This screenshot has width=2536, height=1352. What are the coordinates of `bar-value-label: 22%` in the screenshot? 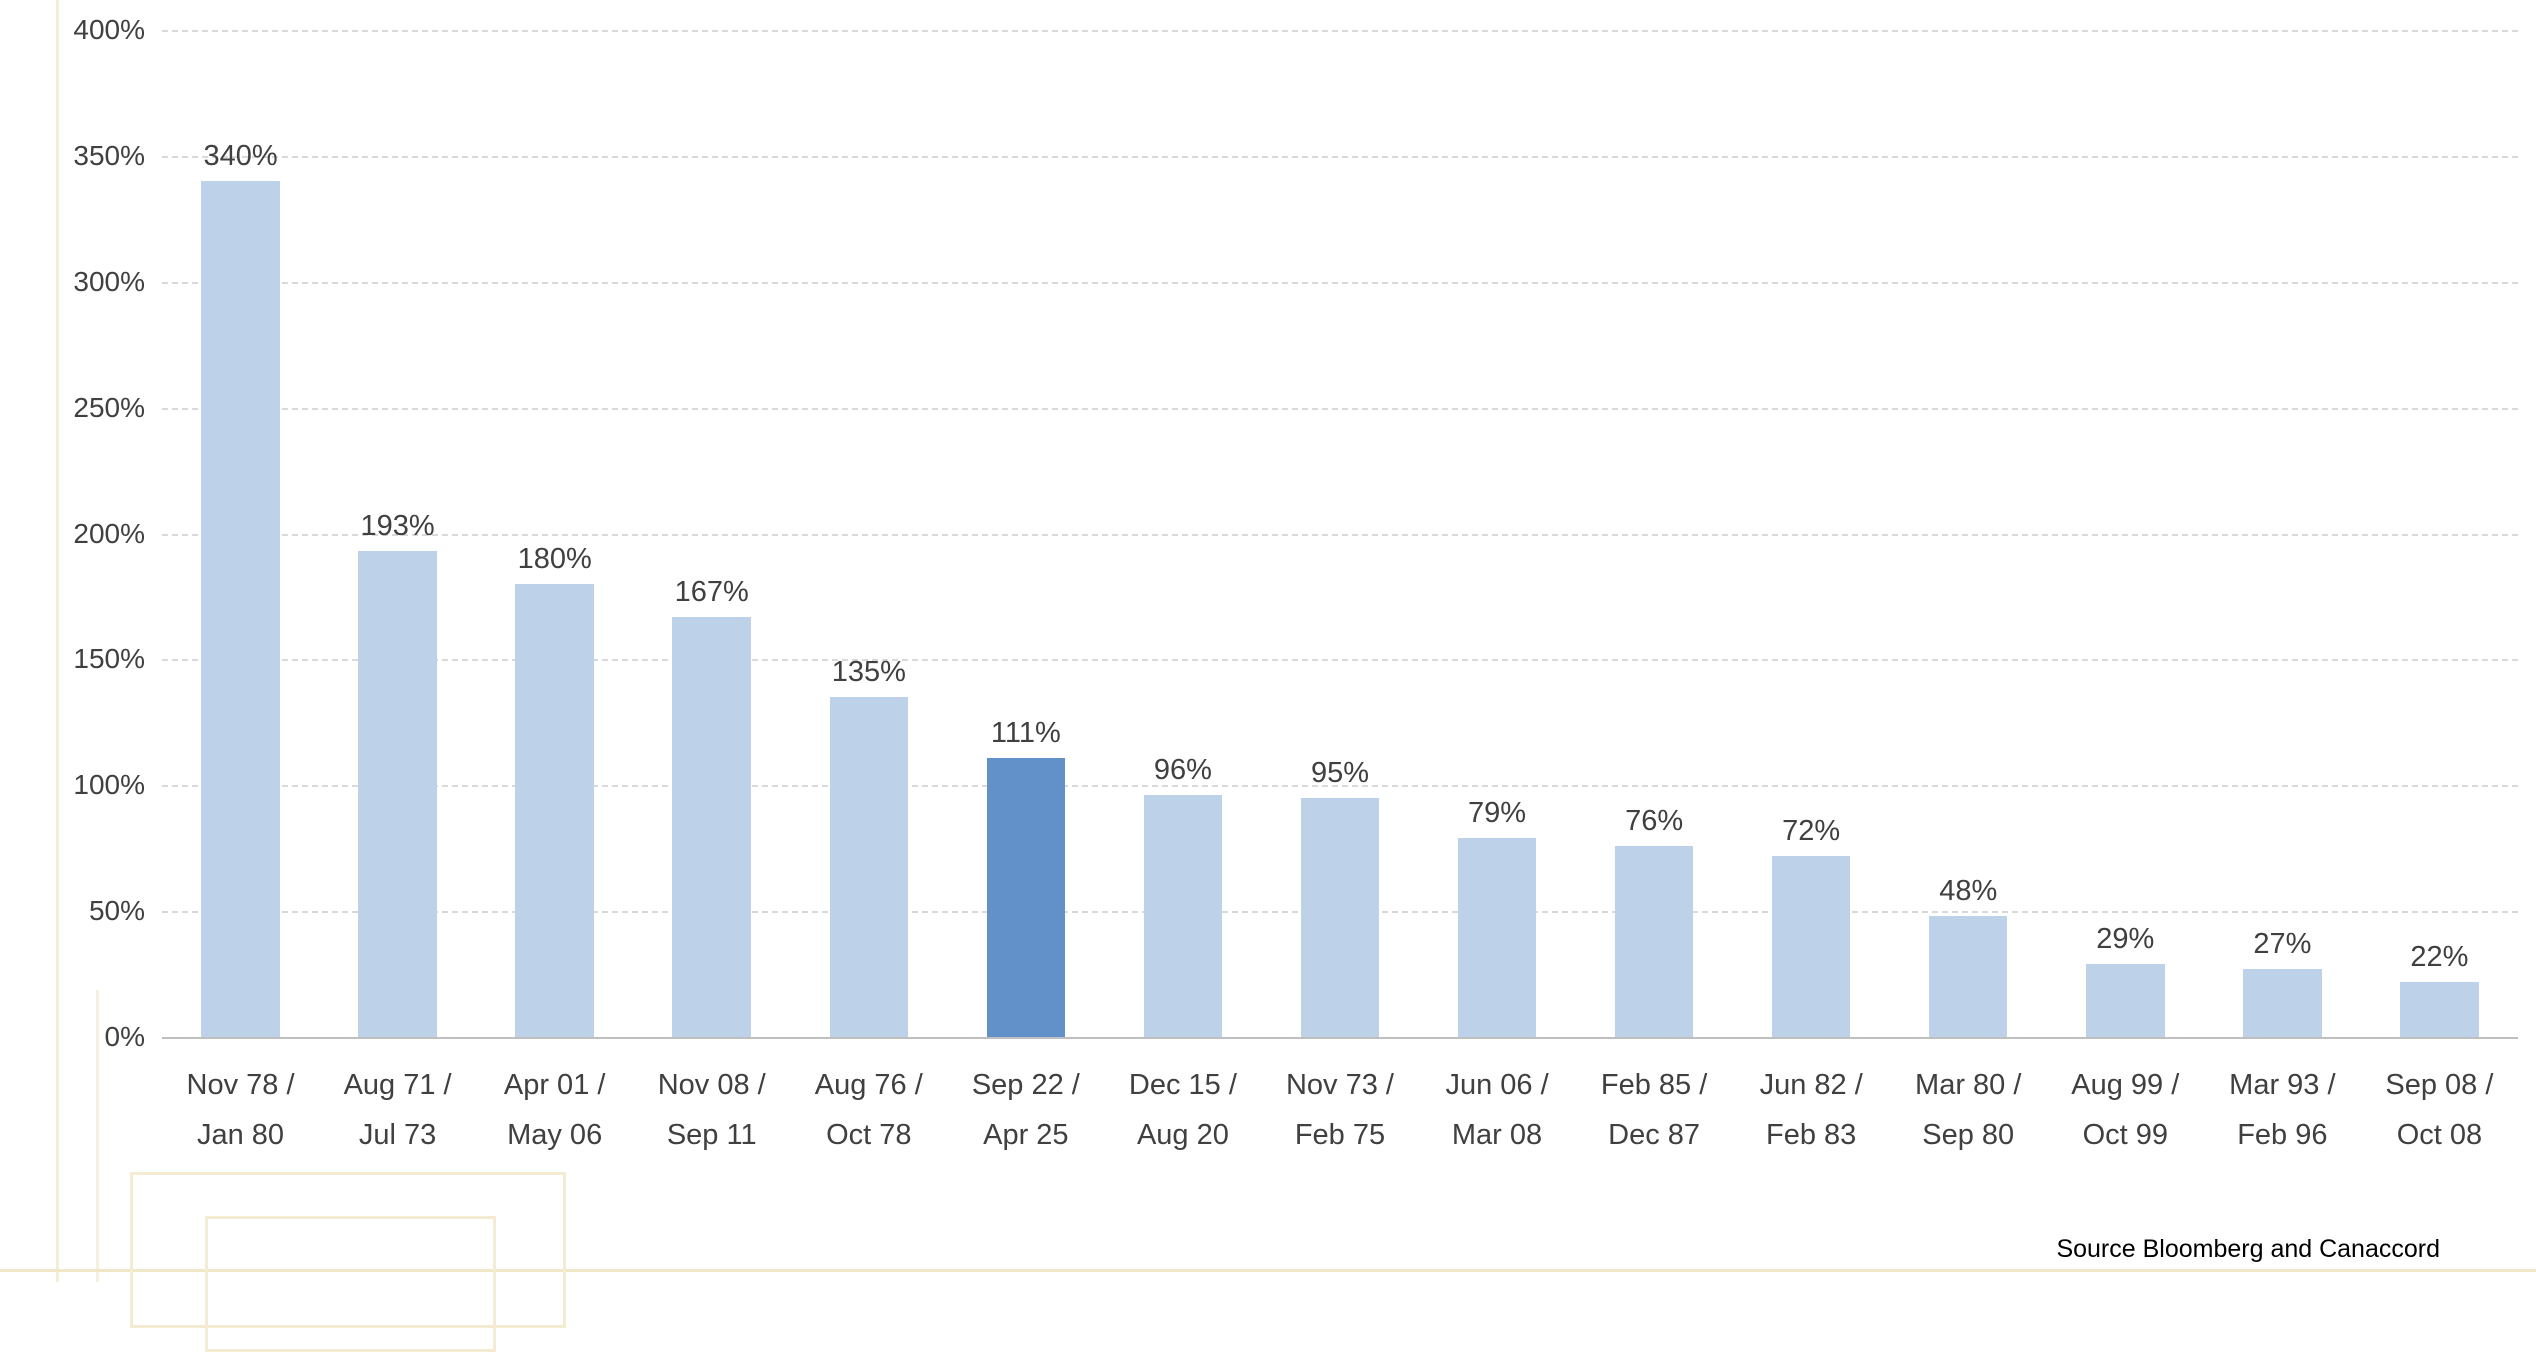 It's located at (2439, 956).